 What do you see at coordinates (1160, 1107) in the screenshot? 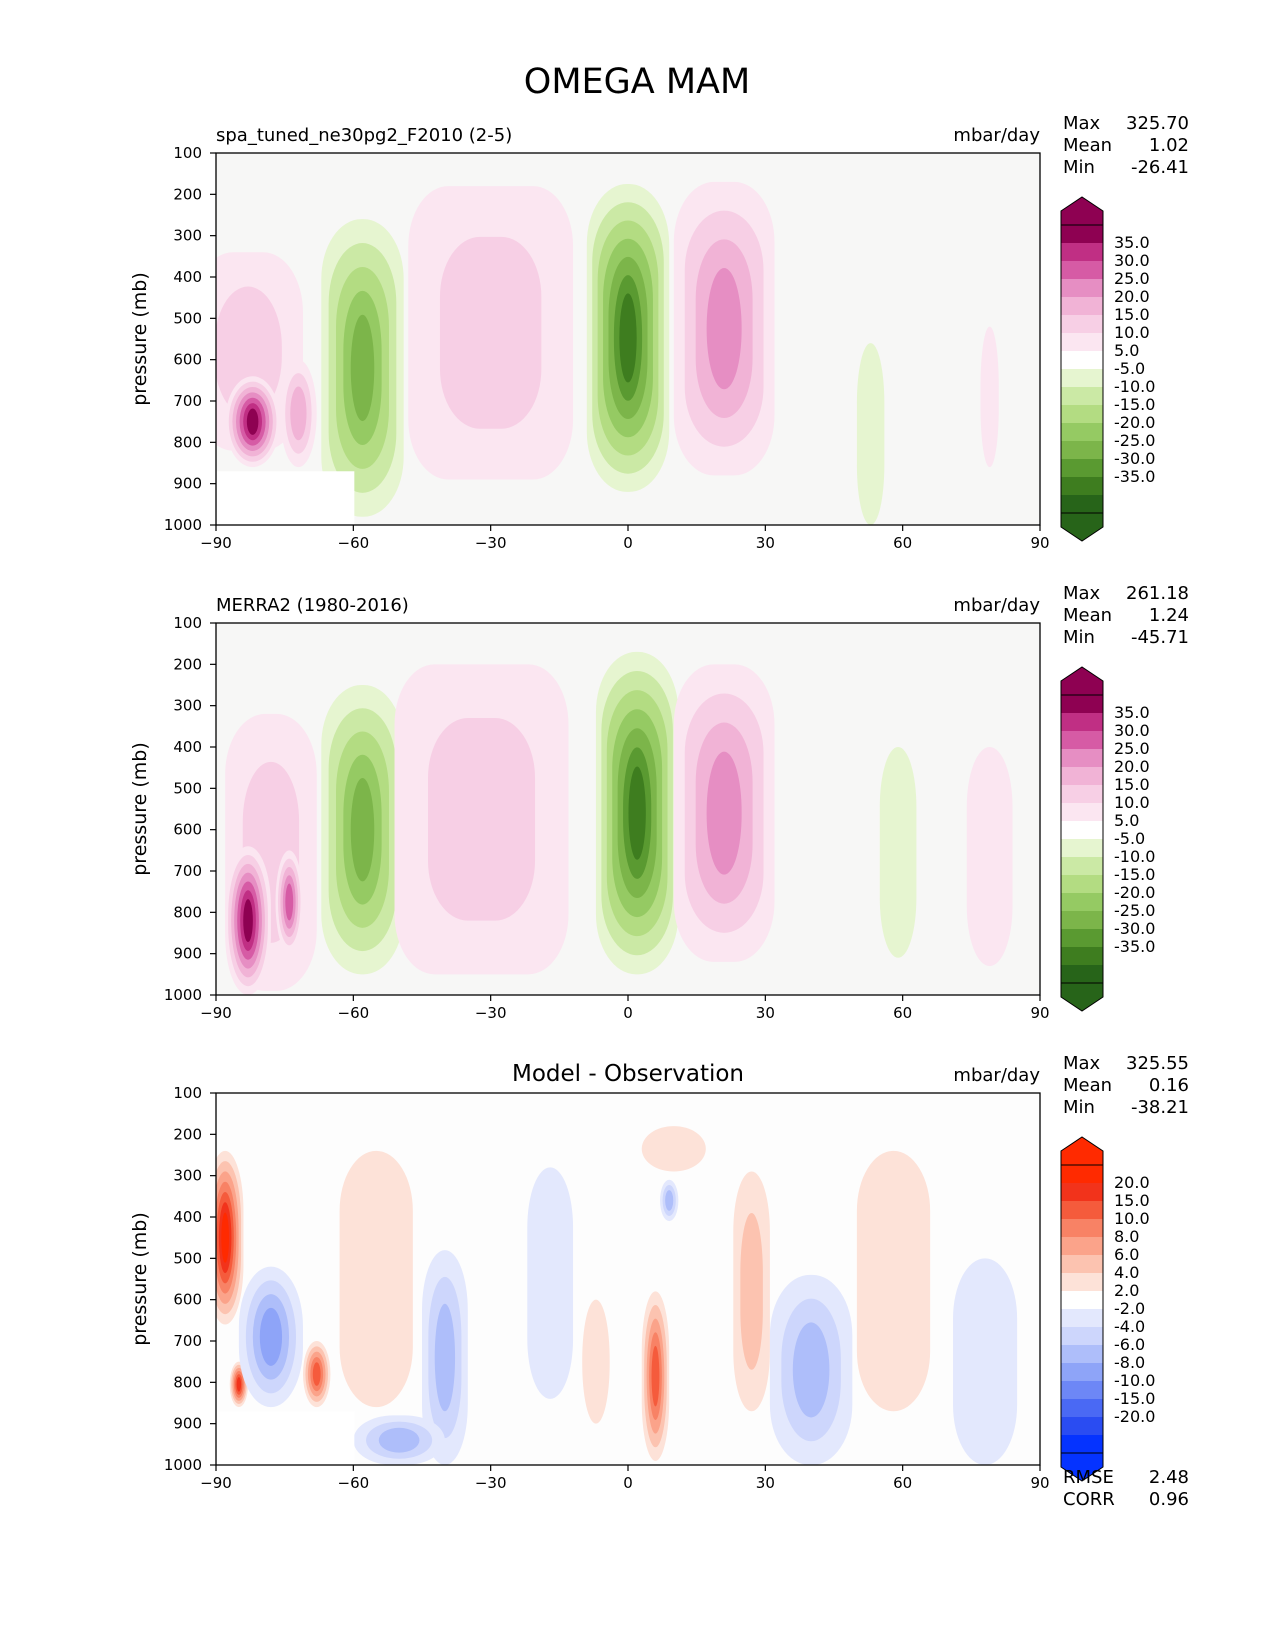
I see `stat-value: -38.21` at bounding box center [1160, 1107].